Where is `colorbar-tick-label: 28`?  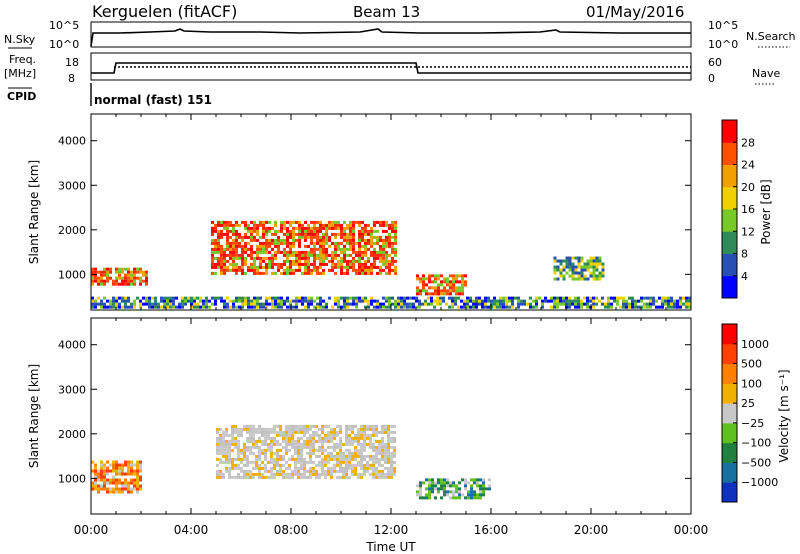 colorbar-tick-label: 28 is located at coordinates (748, 142).